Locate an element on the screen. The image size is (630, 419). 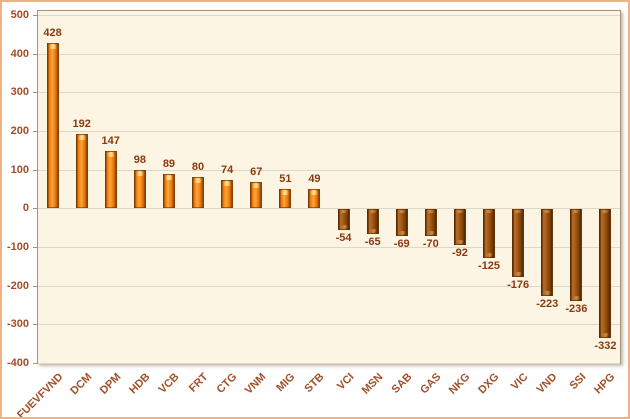
value-label: 192 is located at coordinates (81, 124).